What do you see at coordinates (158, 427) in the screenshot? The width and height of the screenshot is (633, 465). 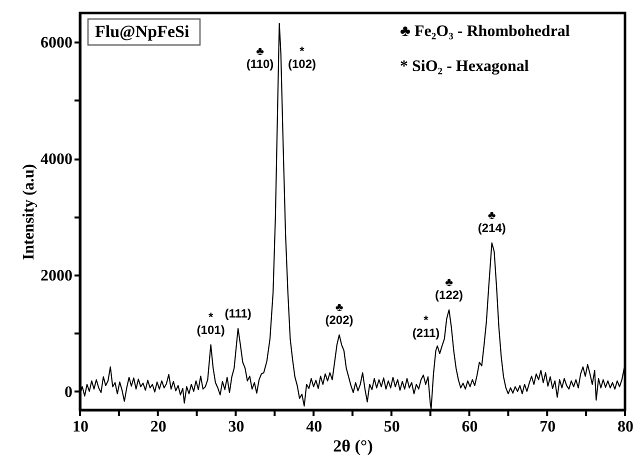 I see `x-tick-label: 20` at bounding box center [158, 427].